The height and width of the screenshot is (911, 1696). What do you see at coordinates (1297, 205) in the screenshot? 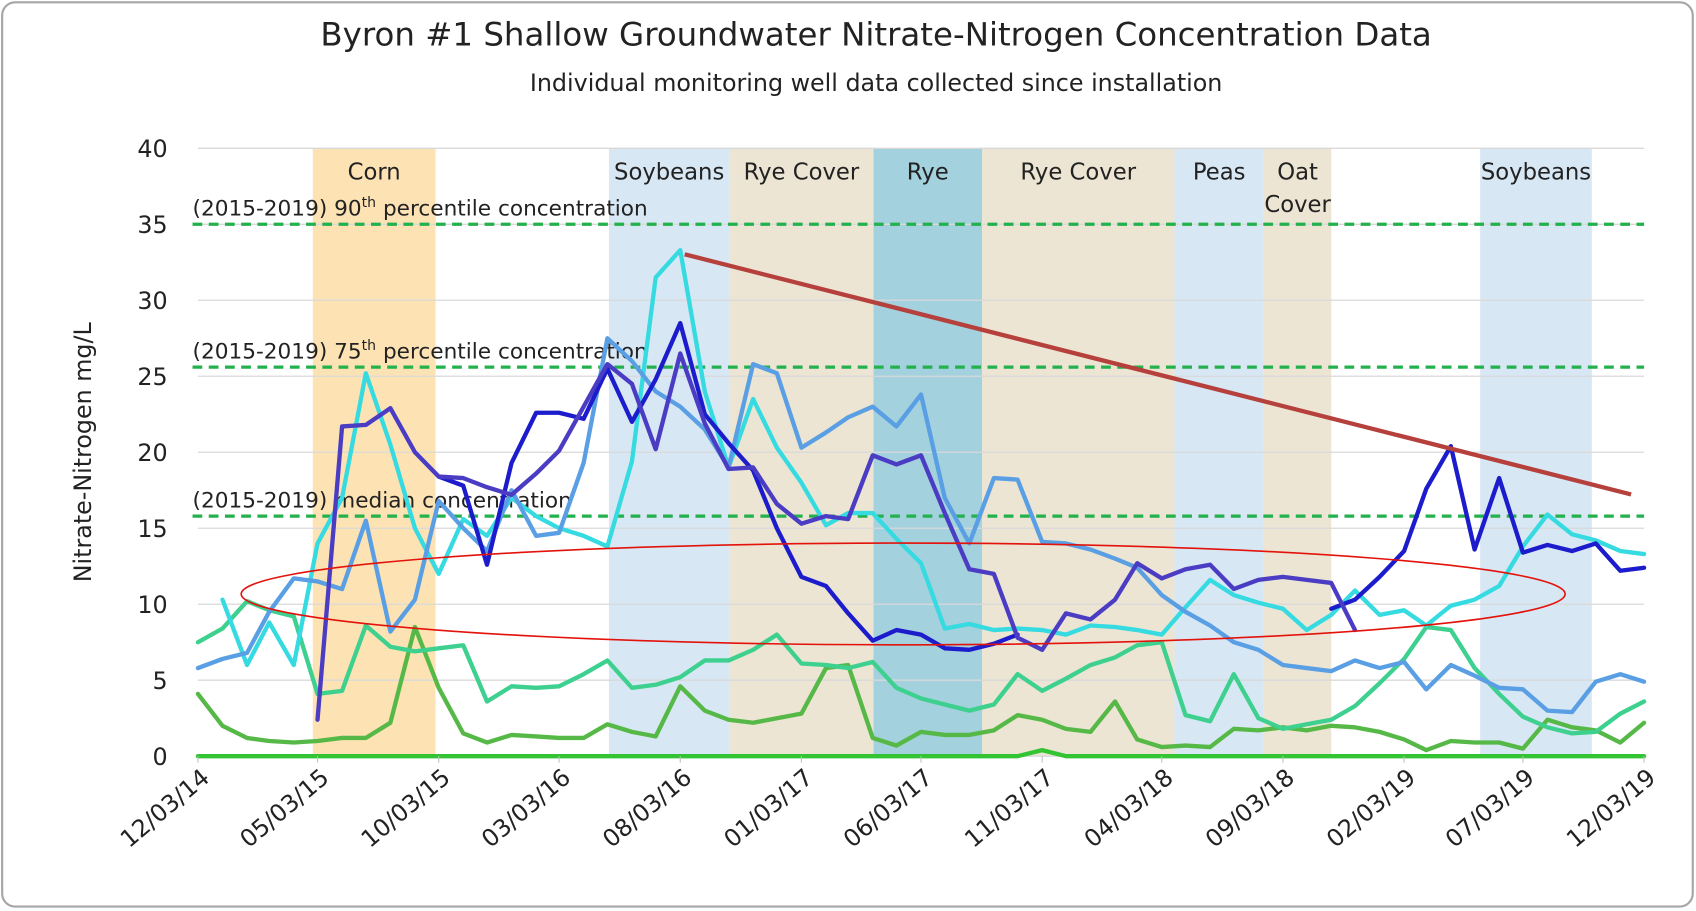
I see `band-label: Cover` at bounding box center [1297, 205].